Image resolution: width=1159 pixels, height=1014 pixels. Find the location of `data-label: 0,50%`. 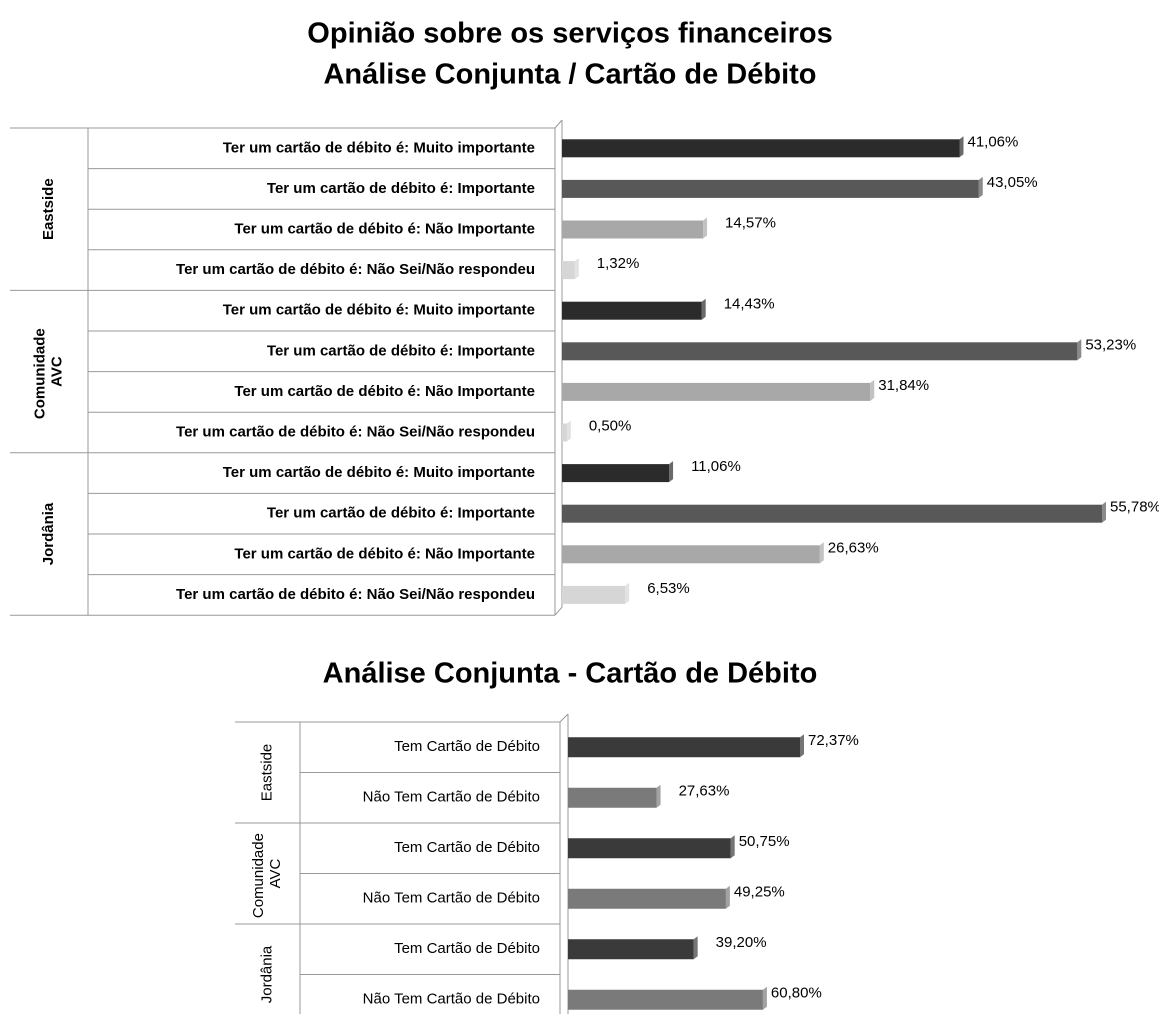

data-label: 0,50% is located at coordinates (610, 425).